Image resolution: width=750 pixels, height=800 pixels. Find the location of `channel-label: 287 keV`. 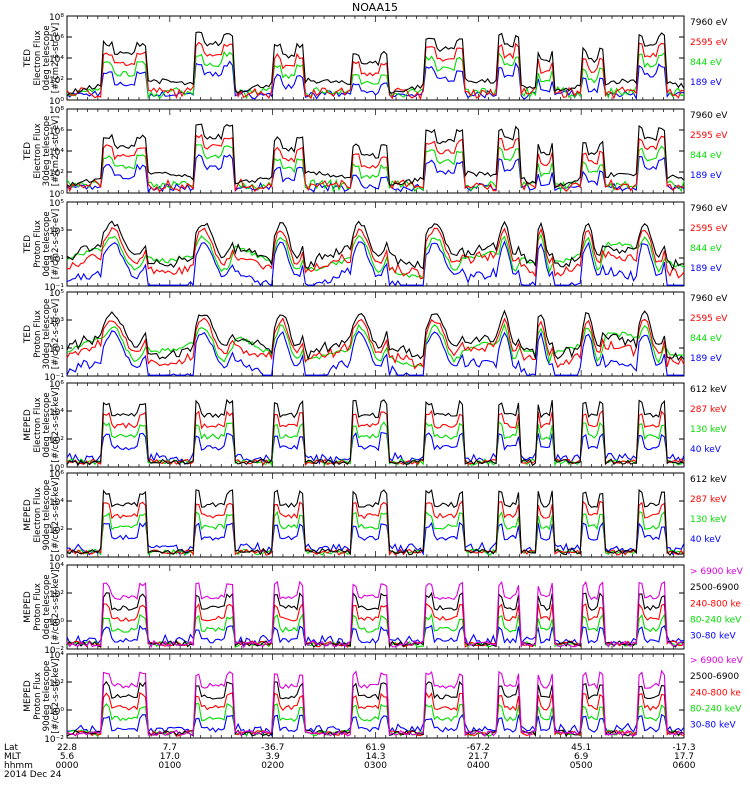

channel-label: 287 keV is located at coordinates (708, 500).